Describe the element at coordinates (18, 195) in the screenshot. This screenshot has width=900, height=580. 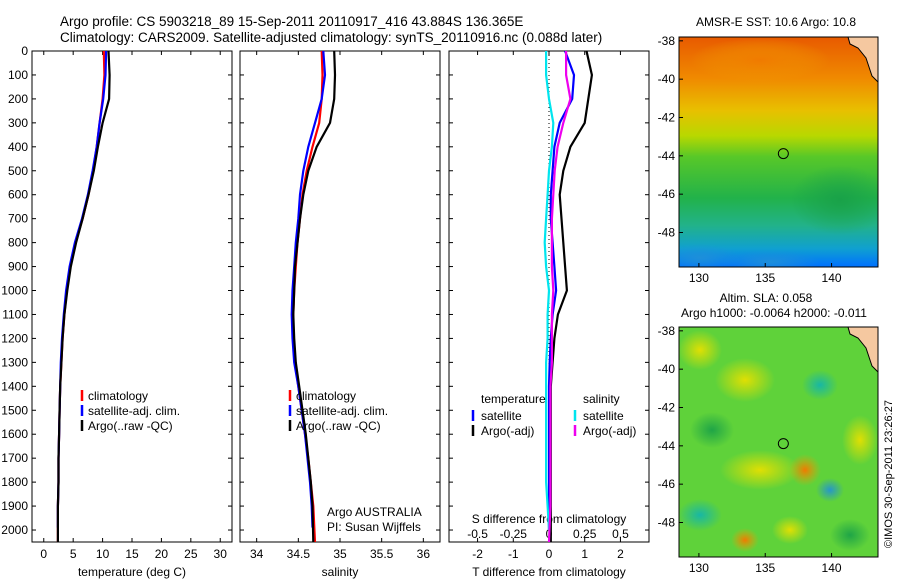
I see `y-tick-label: 600` at that location.